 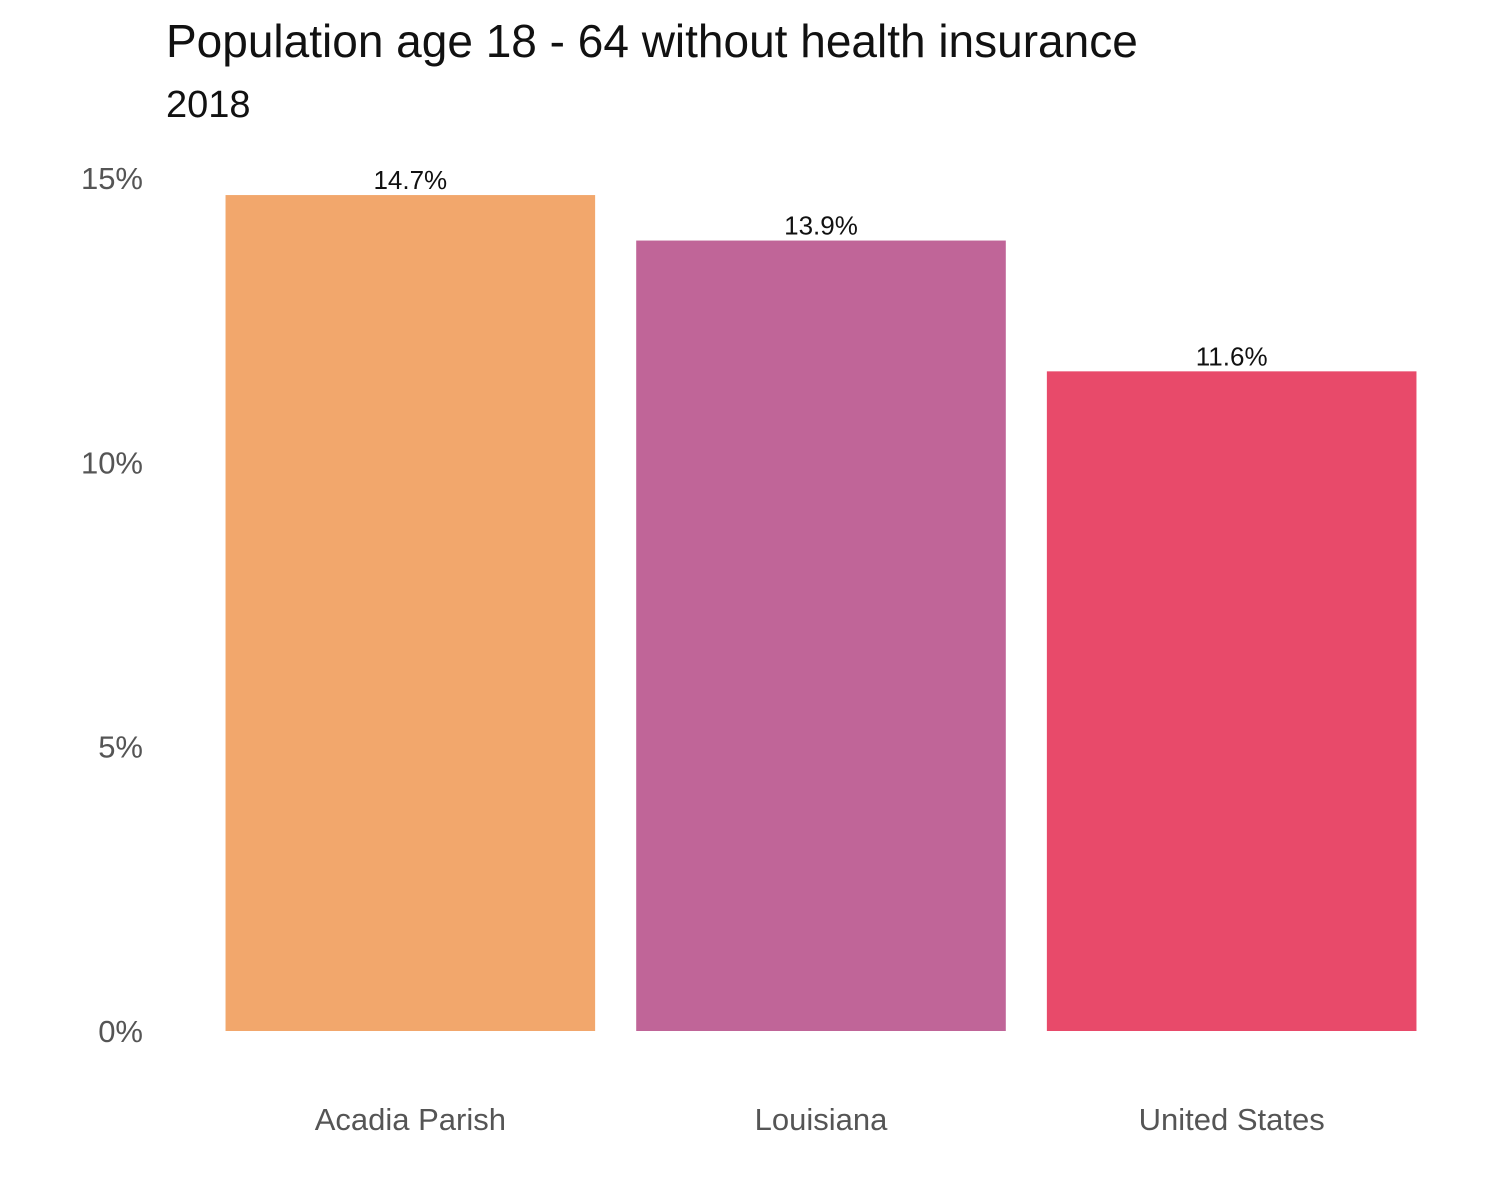 I want to click on y-tick-label: 5%, so click(x=120, y=747).